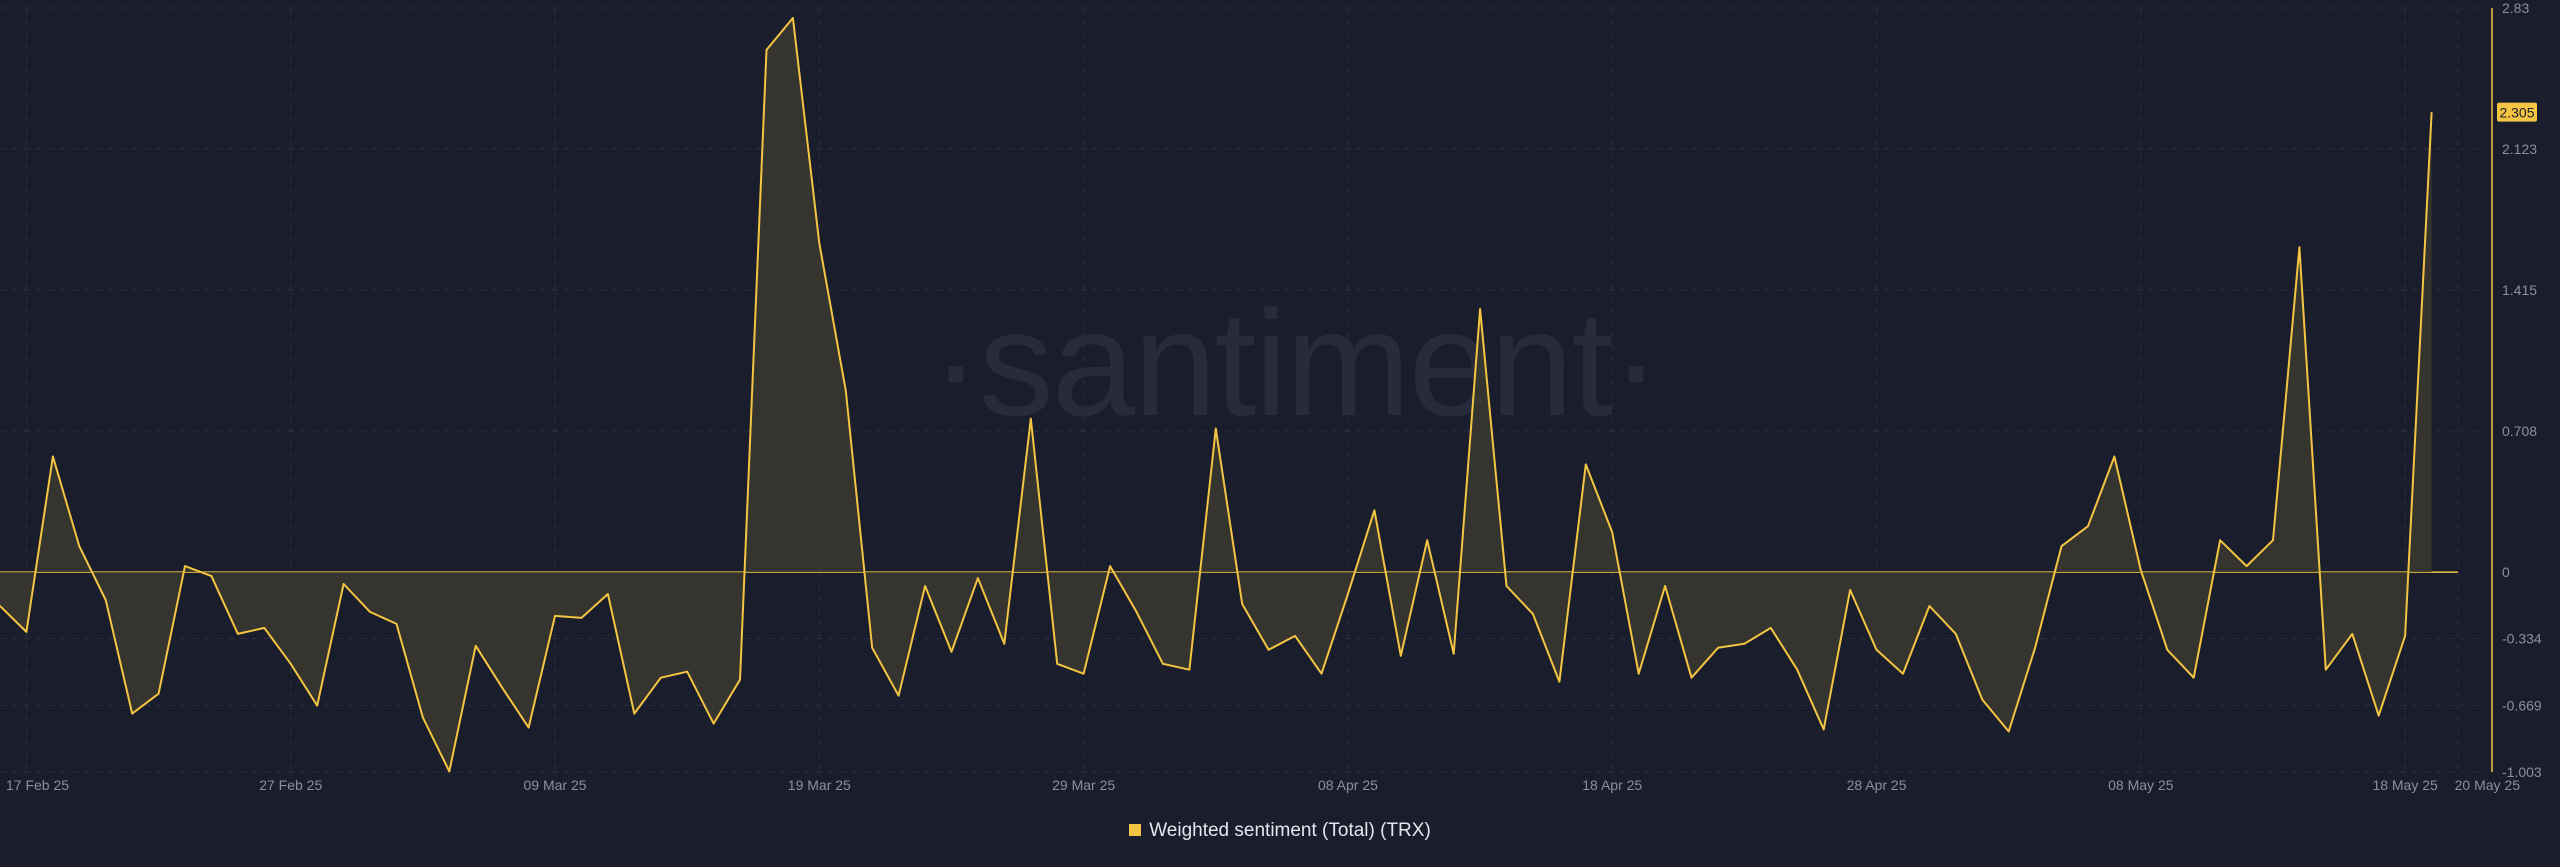  I want to click on x-tick-label: 29 Mar 25, so click(1083, 785).